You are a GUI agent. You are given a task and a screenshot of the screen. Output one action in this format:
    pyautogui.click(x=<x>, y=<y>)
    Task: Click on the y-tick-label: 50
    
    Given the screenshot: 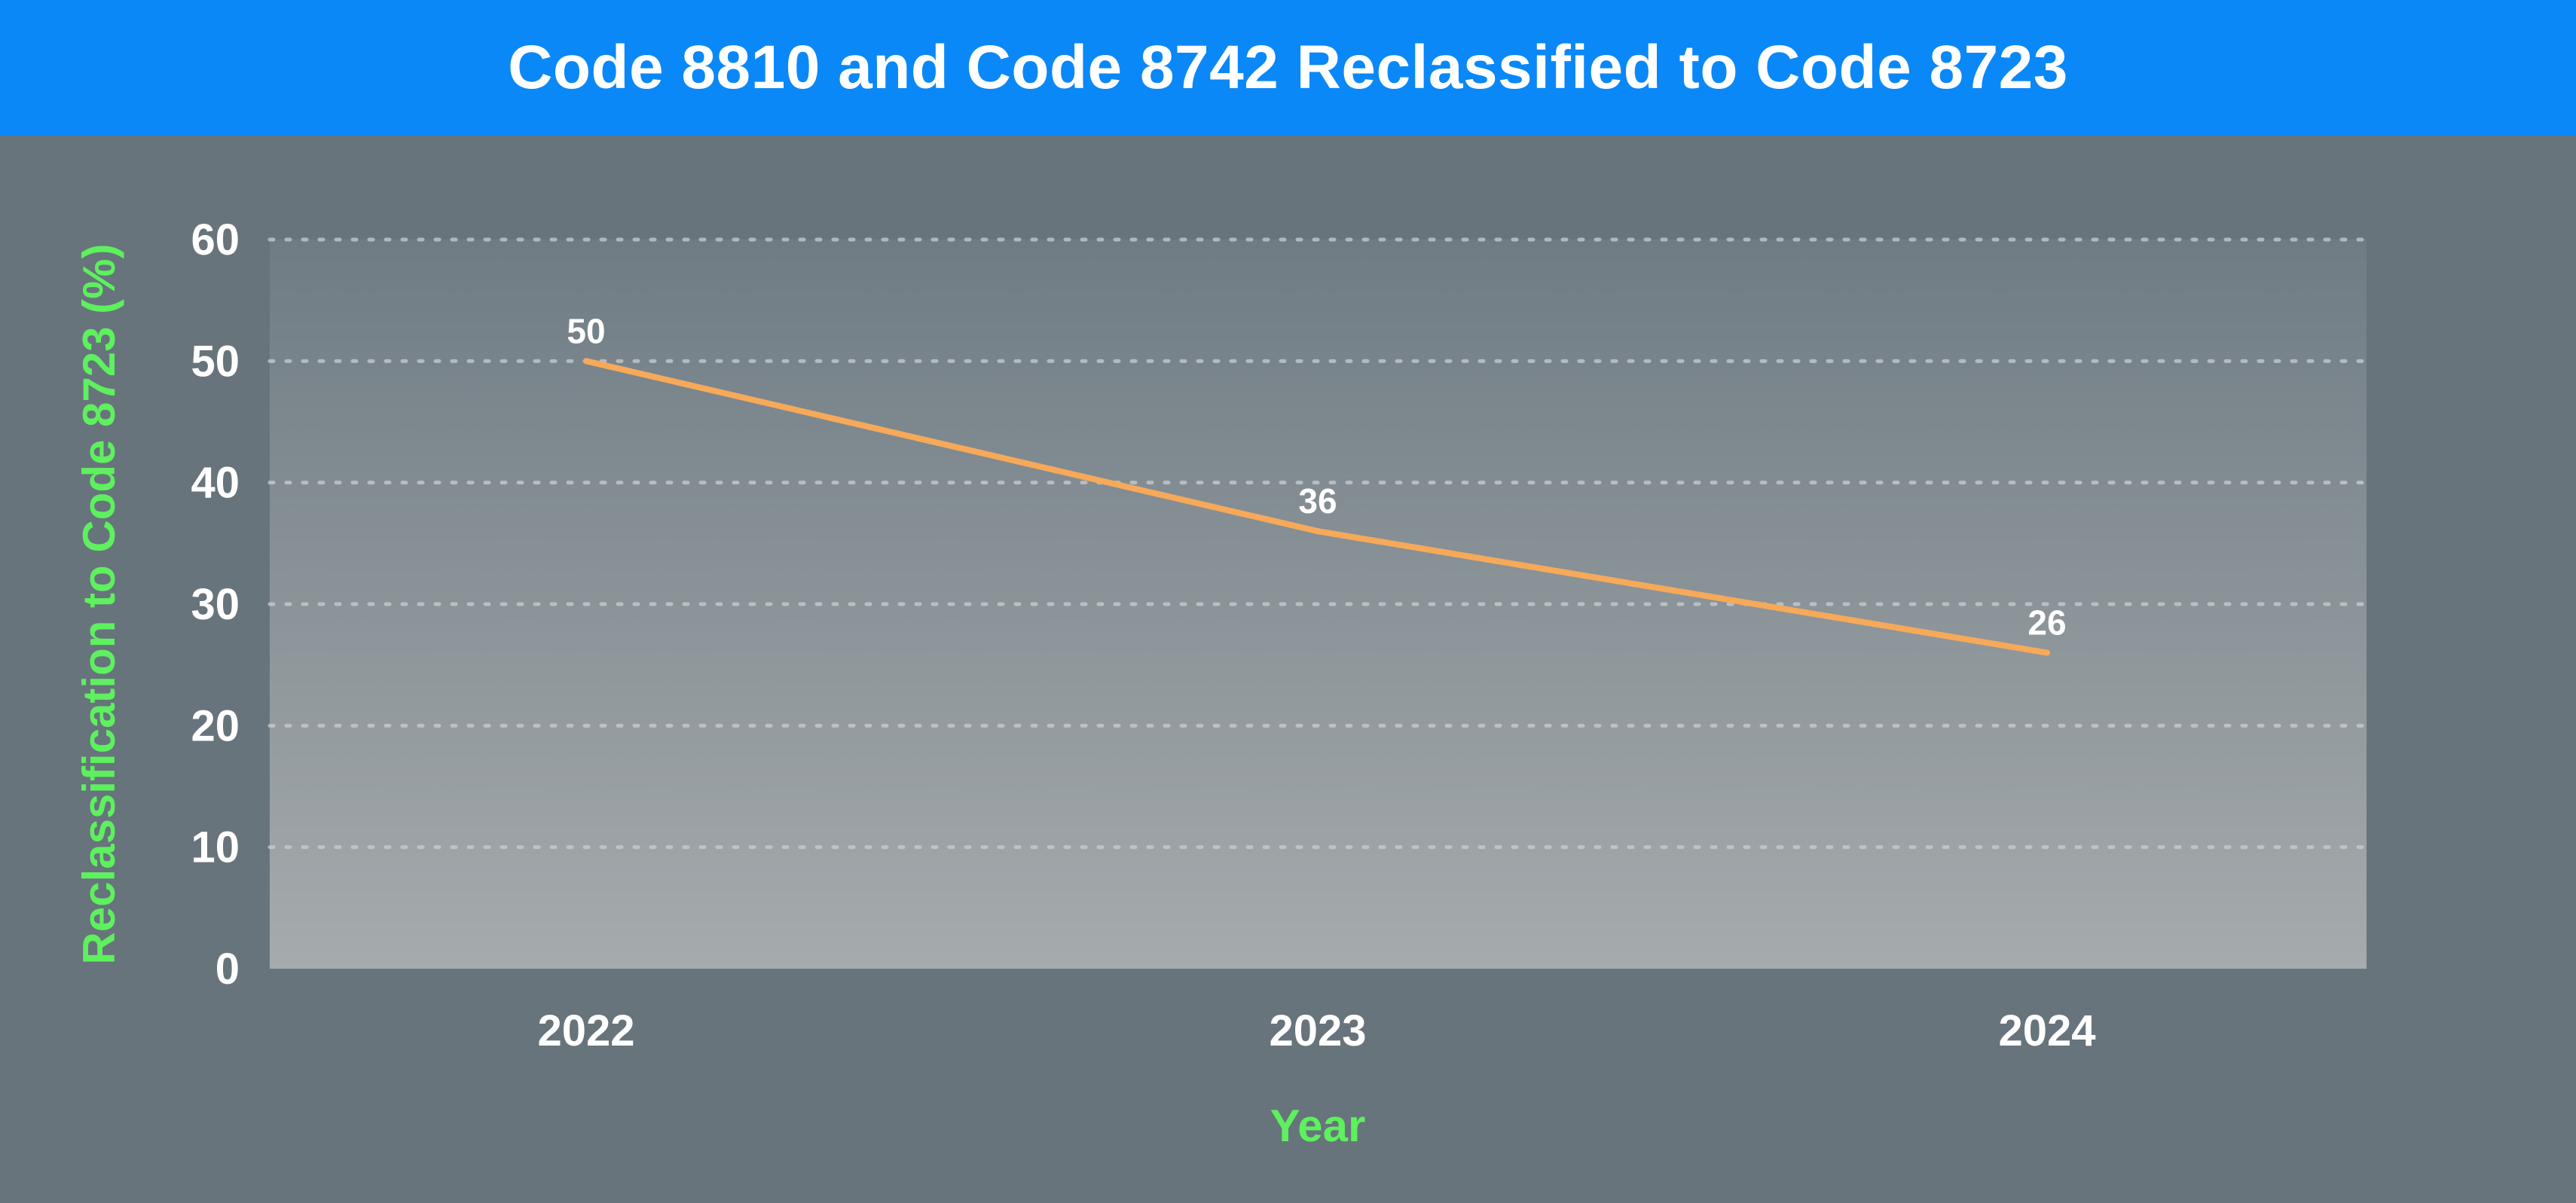 What is the action you would take?
    pyautogui.click(x=215, y=361)
    